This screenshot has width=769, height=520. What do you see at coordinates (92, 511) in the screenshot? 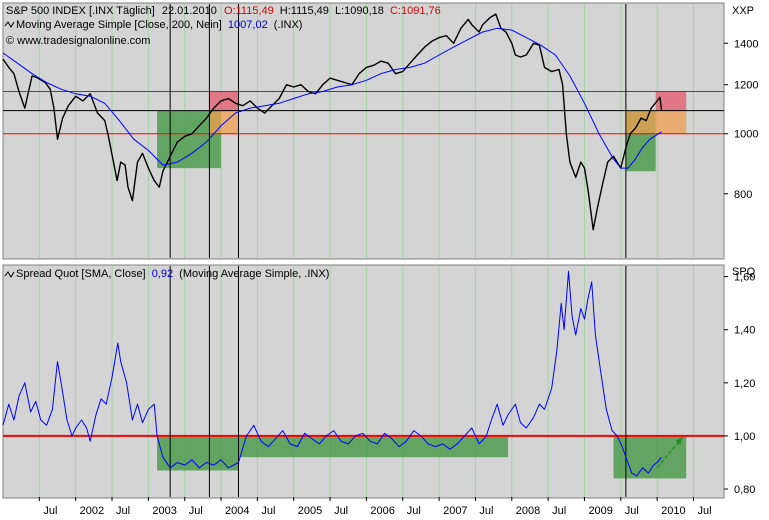
I see `time-tick-label: 2002` at bounding box center [92, 511].